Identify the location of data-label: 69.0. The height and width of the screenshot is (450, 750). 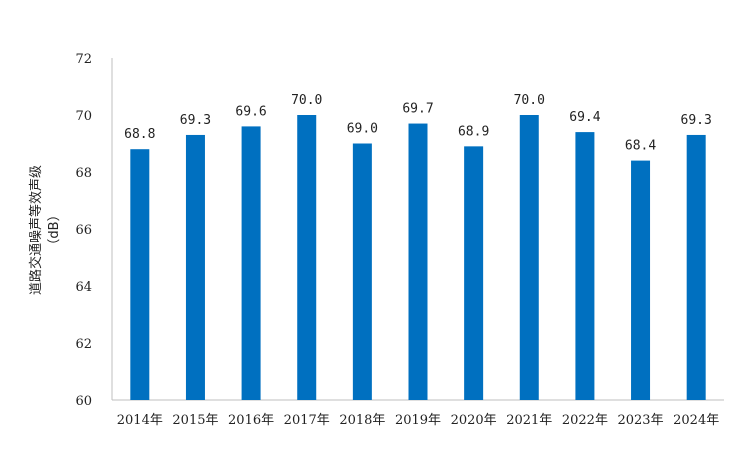
(362, 129).